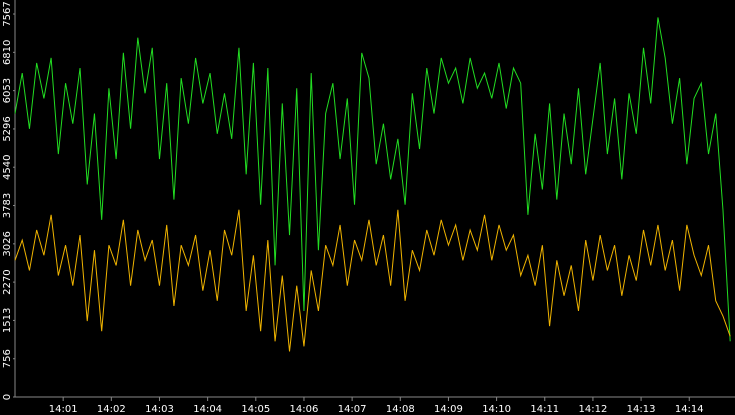 The width and height of the screenshot is (735, 415). What do you see at coordinates (689, 409) in the screenshot?
I see `x-tick-label: 14:14` at bounding box center [689, 409].